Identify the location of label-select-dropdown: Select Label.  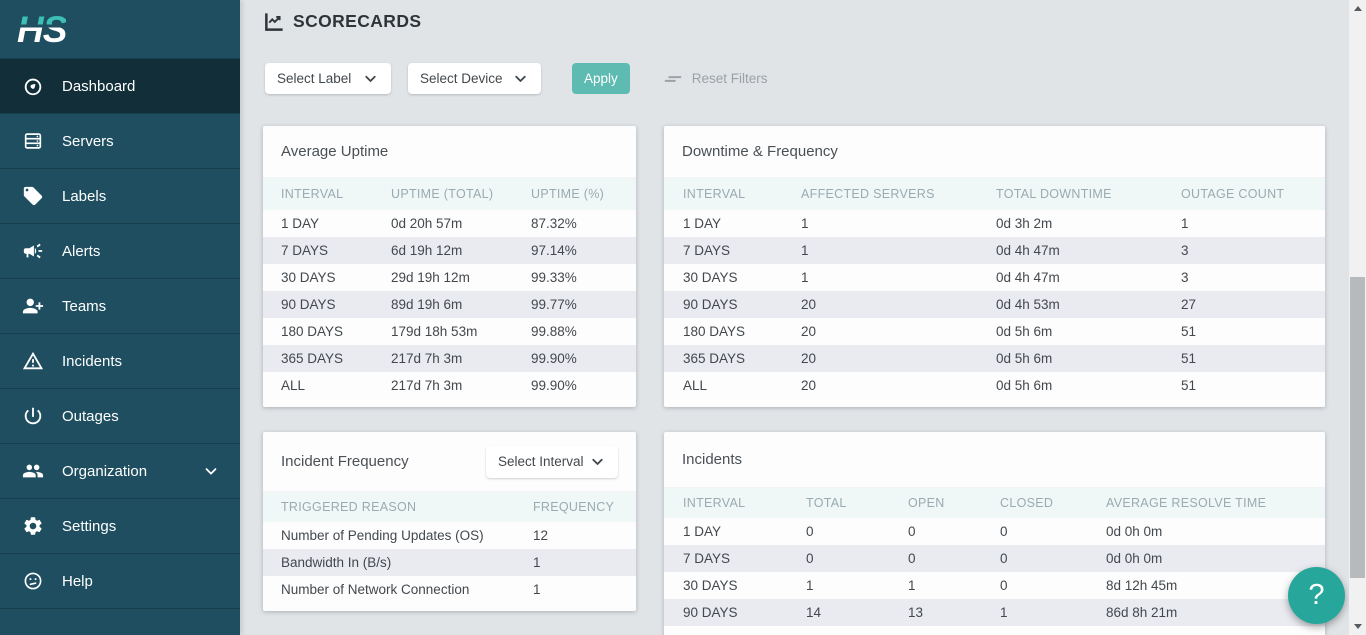
(328, 78).